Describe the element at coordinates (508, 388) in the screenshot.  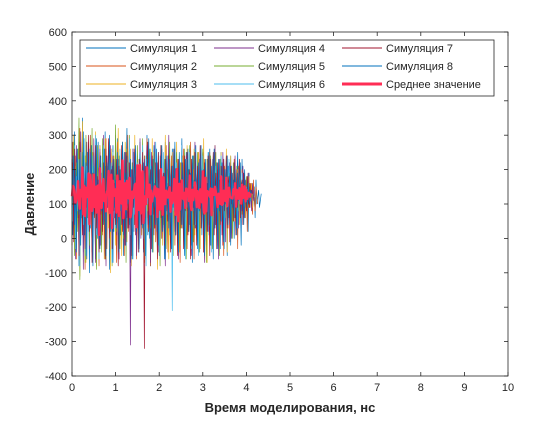
I see `x-tick-label: 10` at that location.